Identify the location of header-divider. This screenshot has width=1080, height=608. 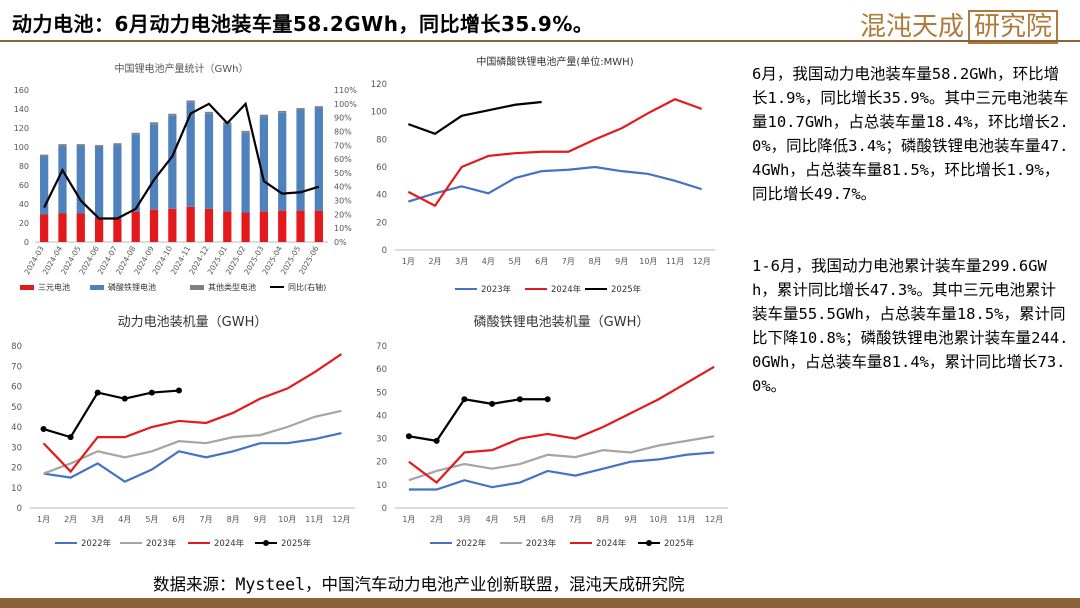
(540, 41).